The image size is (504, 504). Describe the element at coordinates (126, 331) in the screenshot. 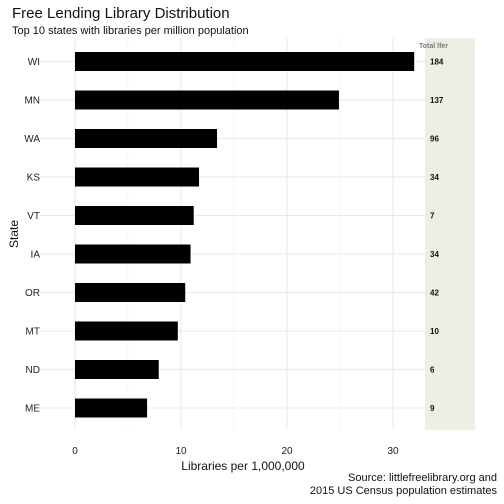

I see `bar-mt` at that location.